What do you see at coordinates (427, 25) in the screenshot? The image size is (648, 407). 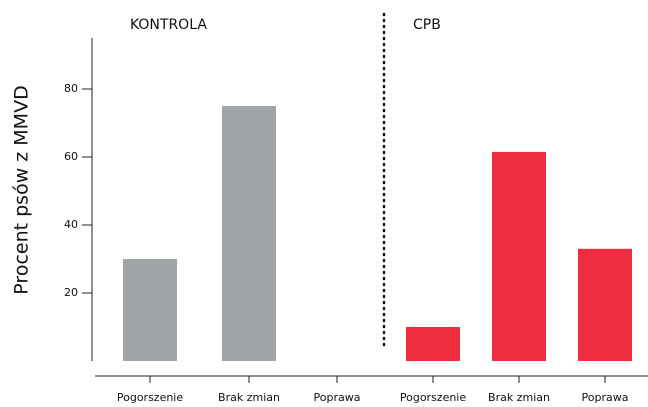 I see `group-label: CPB` at bounding box center [427, 25].